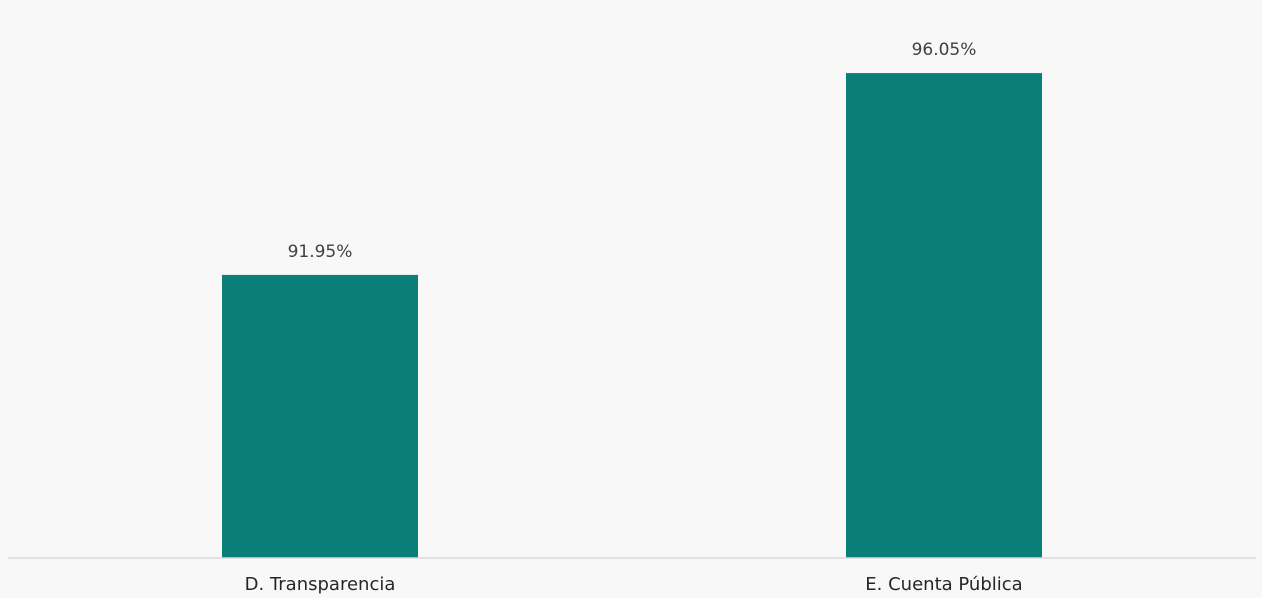 This screenshot has width=1262, height=598. What do you see at coordinates (320, 252) in the screenshot?
I see `data-label-0: 91.95%` at bounding box center [320, 252].